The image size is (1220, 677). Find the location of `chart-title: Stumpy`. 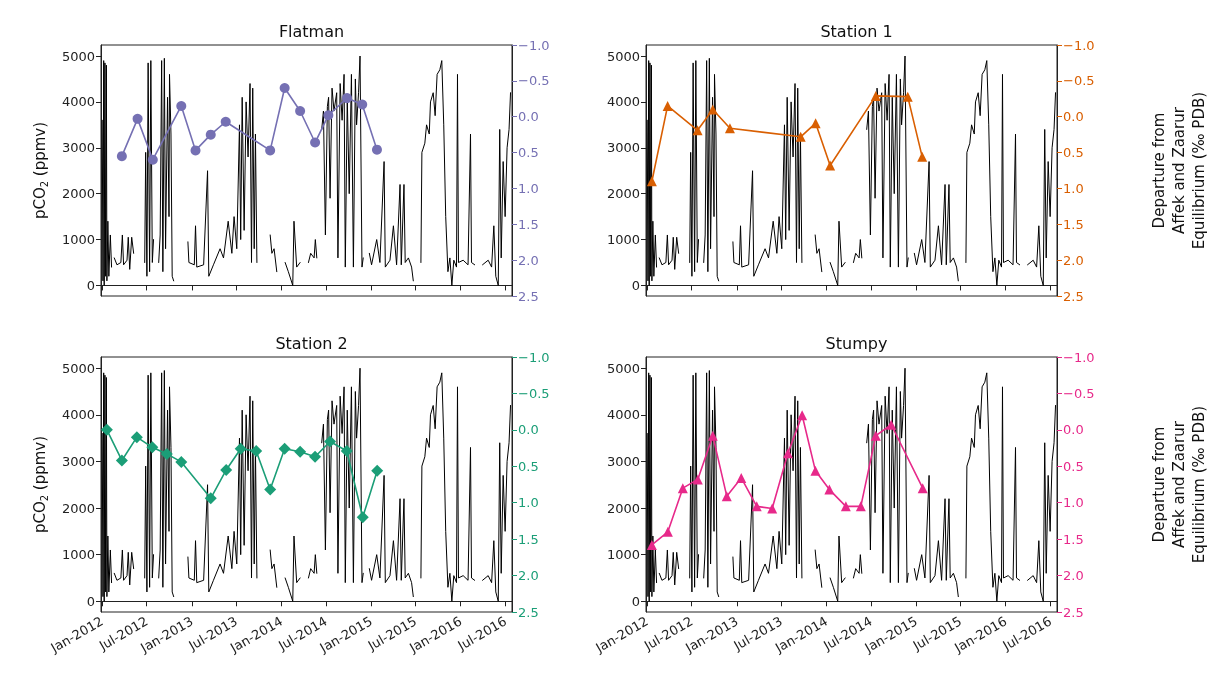

chart-title: Stumpy is located at coordinates (856, 343).